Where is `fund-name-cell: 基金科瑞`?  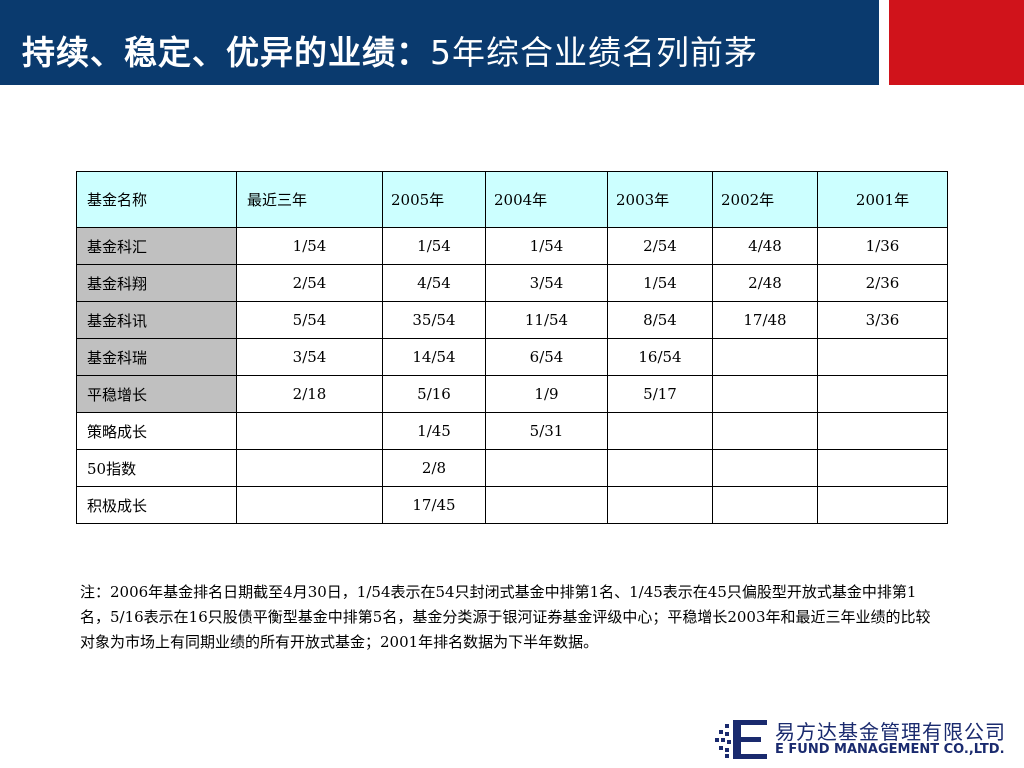 fund-name-cell: 基金科瑞 is located at coordinates (156, 357).